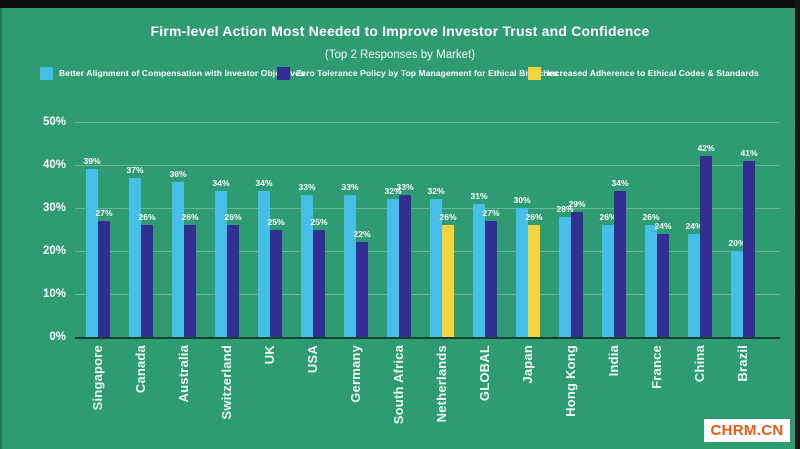  What do you see at coordinates (577, 204) in the screenshot?
I see `bar-value-label: 29%` at bounding box center [577, 204].